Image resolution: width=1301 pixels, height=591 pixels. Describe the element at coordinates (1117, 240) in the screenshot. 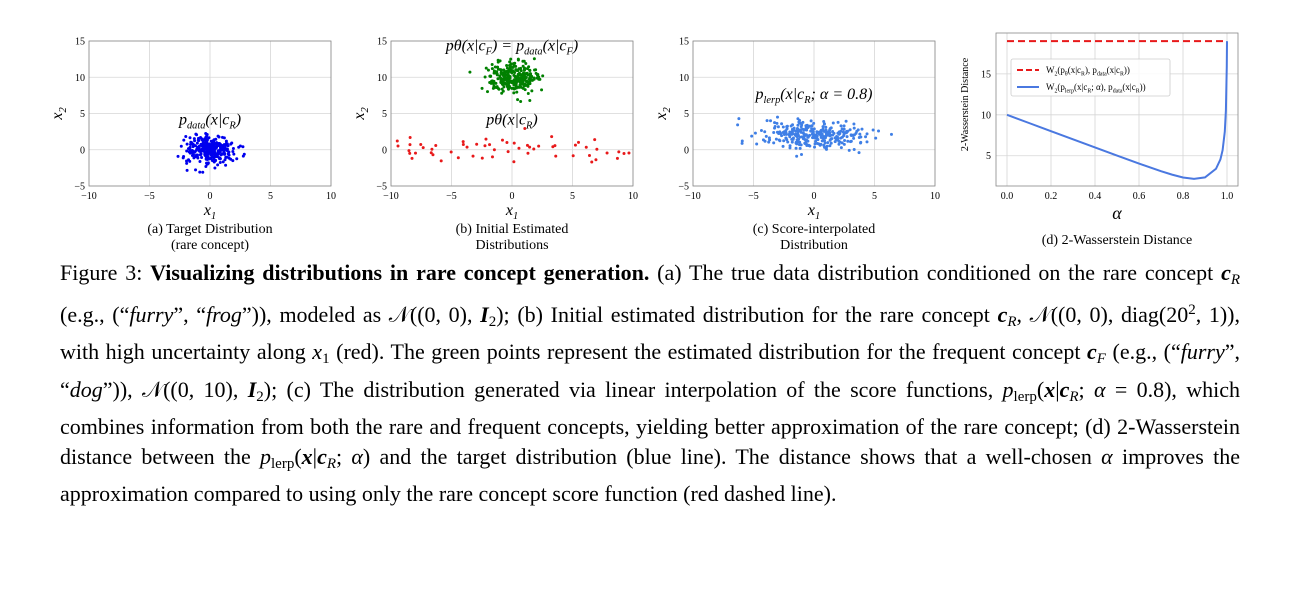

I see `subfigure-caption: (d) 2-Wasserstein Distance` at that location.